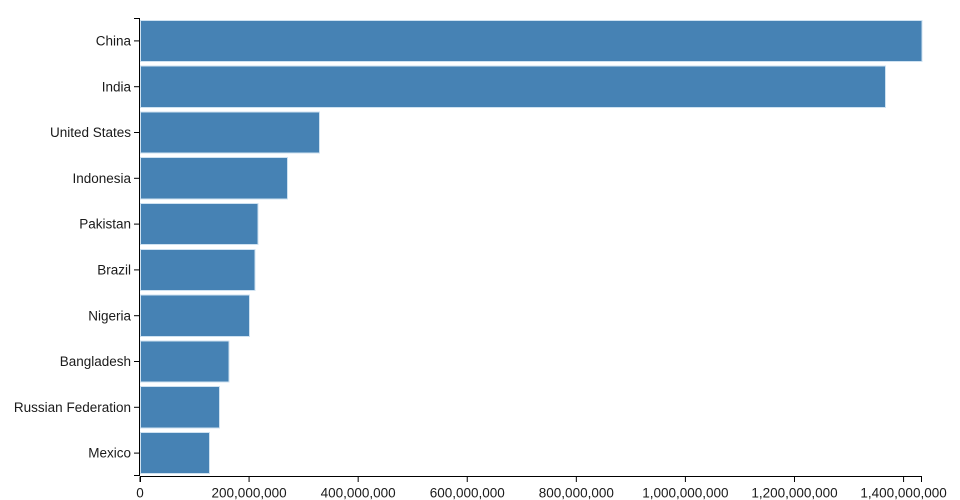 Image resolution: width=960 pixels, height=500 pixels. What do you see at coordinates (685, 492) in the screenshot?
I see `x-tick-label-1-000-000-000: 1,000,000,000` at bounding box center [685, 492].